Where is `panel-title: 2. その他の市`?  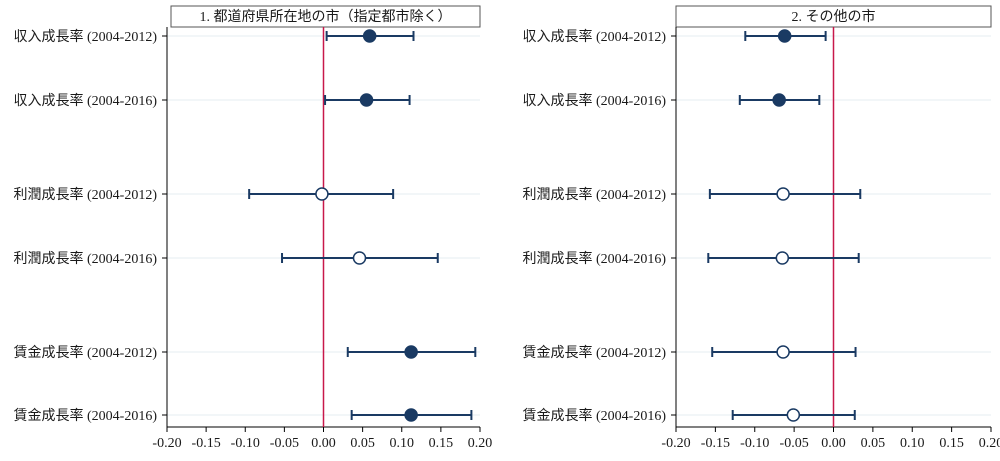
panel-title: 2. その他の市 is located at coordinates (834, 16).